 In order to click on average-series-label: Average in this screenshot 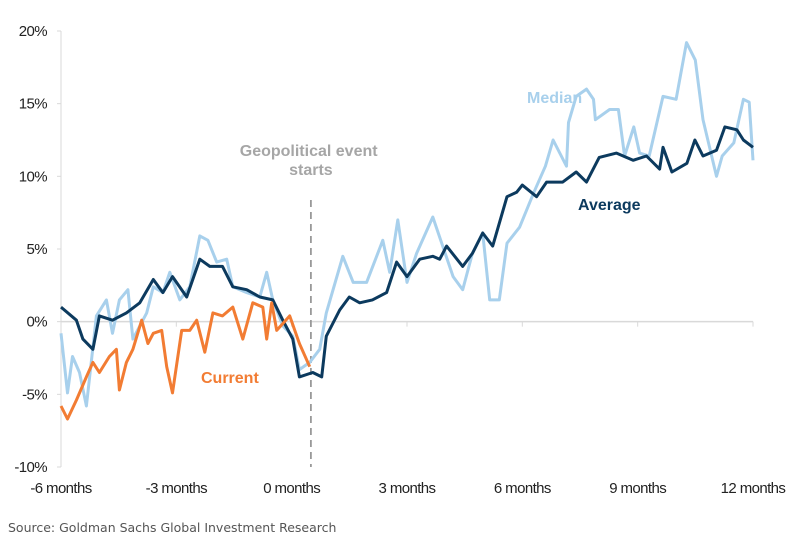, I will do `click(609, 205)`.